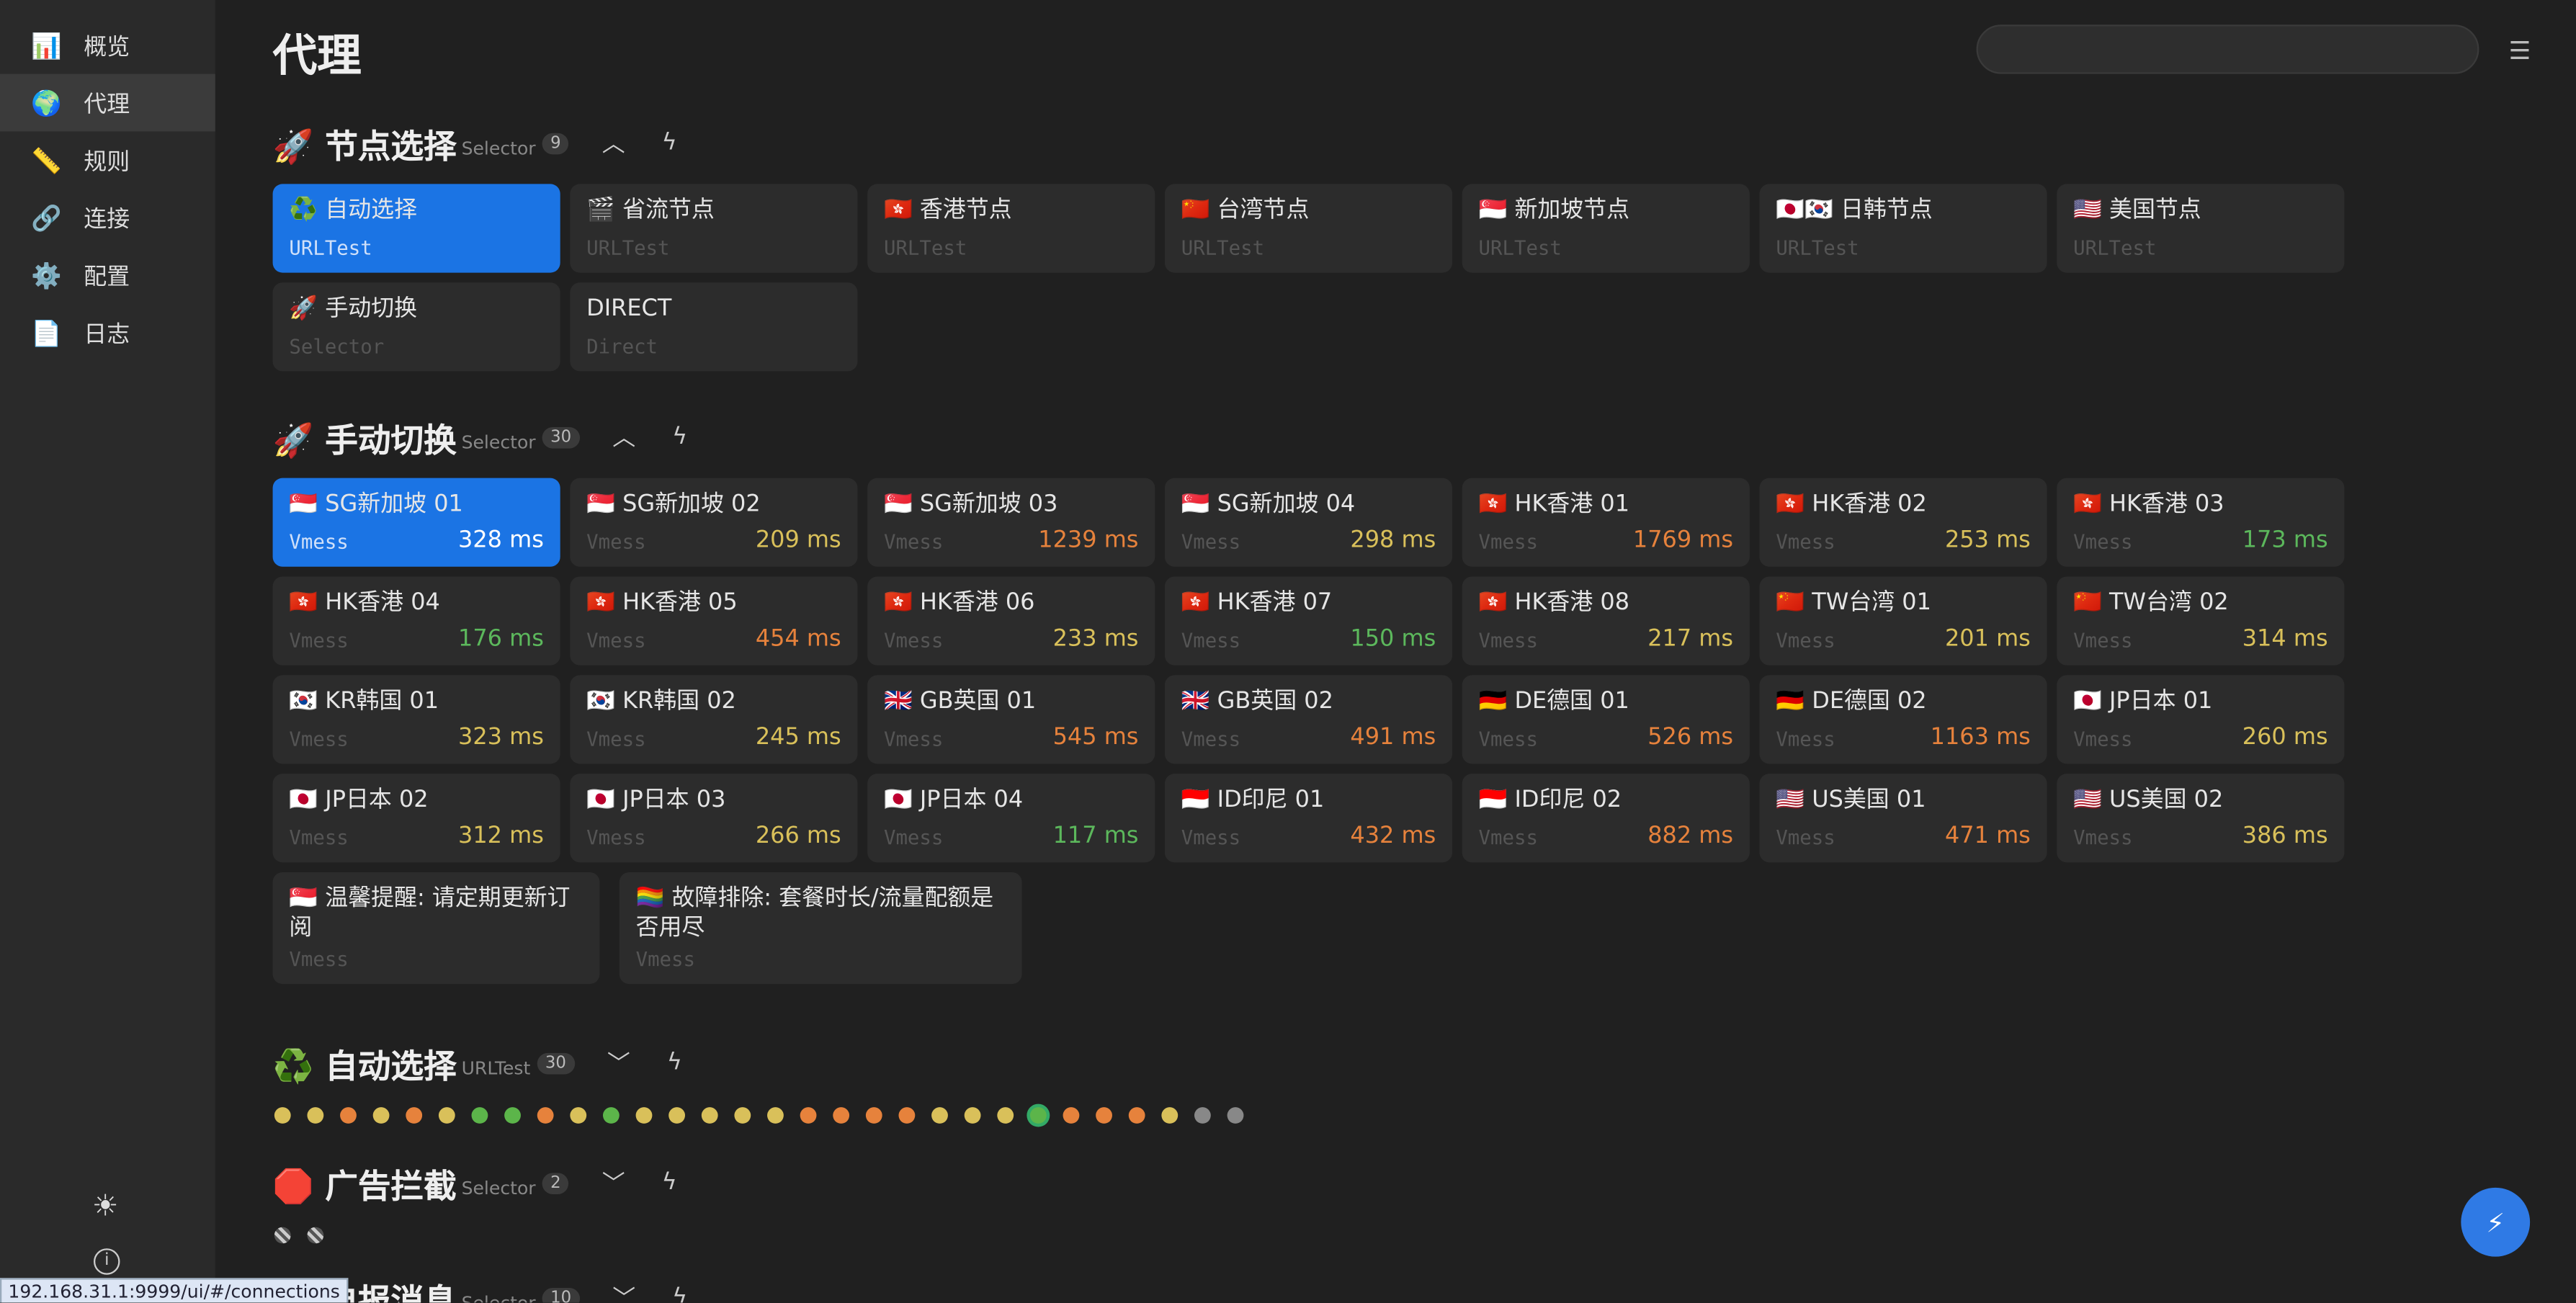 This screenshot has width=2576, height=1303. Describe the element at coordinates (107, 103) in the screenshot. I see `nav-item: 🌍 代理` at that location.